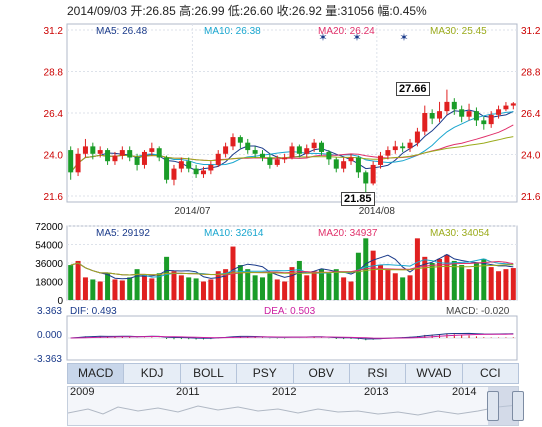  What do you see at coordinates (96, 373) in the screenshot?
I see `tab-macd: MACD` at bounding box center [96, 373].